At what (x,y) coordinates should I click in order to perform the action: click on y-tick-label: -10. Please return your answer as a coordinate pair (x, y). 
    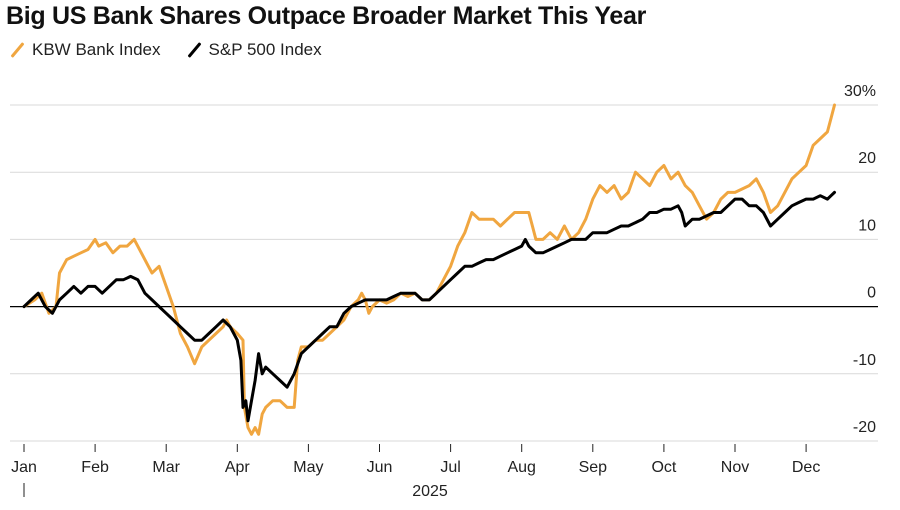
    Looking at the image, I should click on (864, 360).